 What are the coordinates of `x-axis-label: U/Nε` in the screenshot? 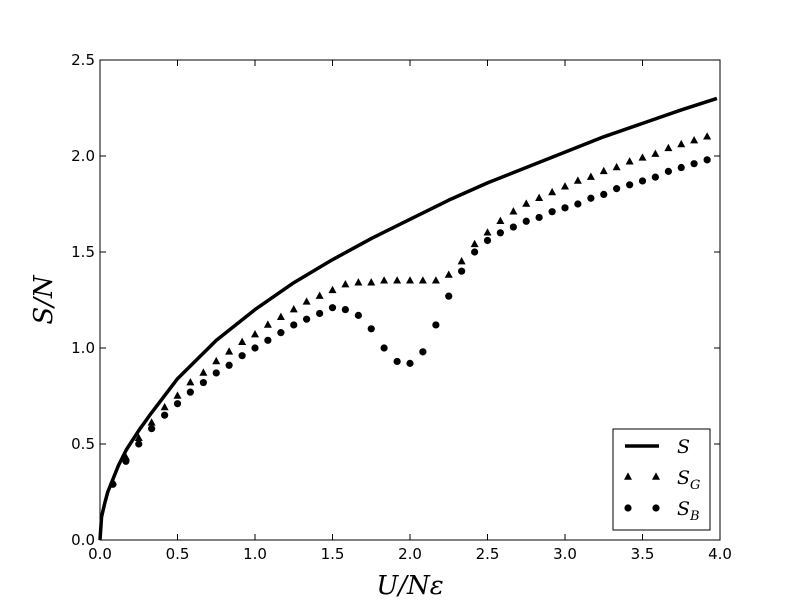 It's located at (409, 585).